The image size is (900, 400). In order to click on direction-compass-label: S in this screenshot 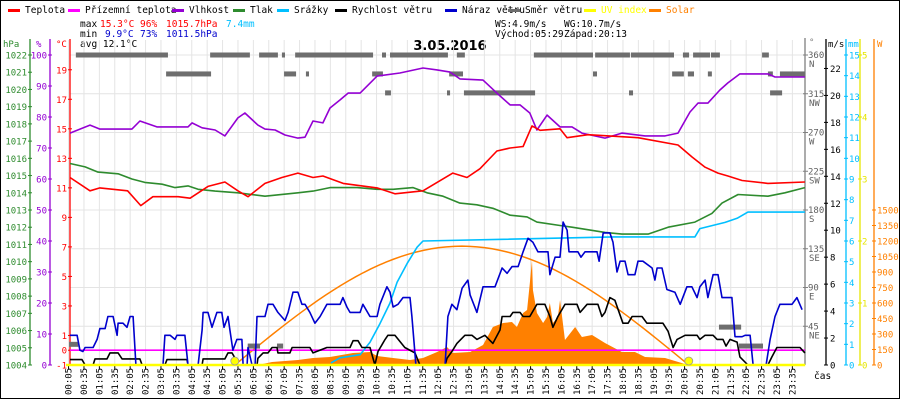, I will do `click(811, 220)`.